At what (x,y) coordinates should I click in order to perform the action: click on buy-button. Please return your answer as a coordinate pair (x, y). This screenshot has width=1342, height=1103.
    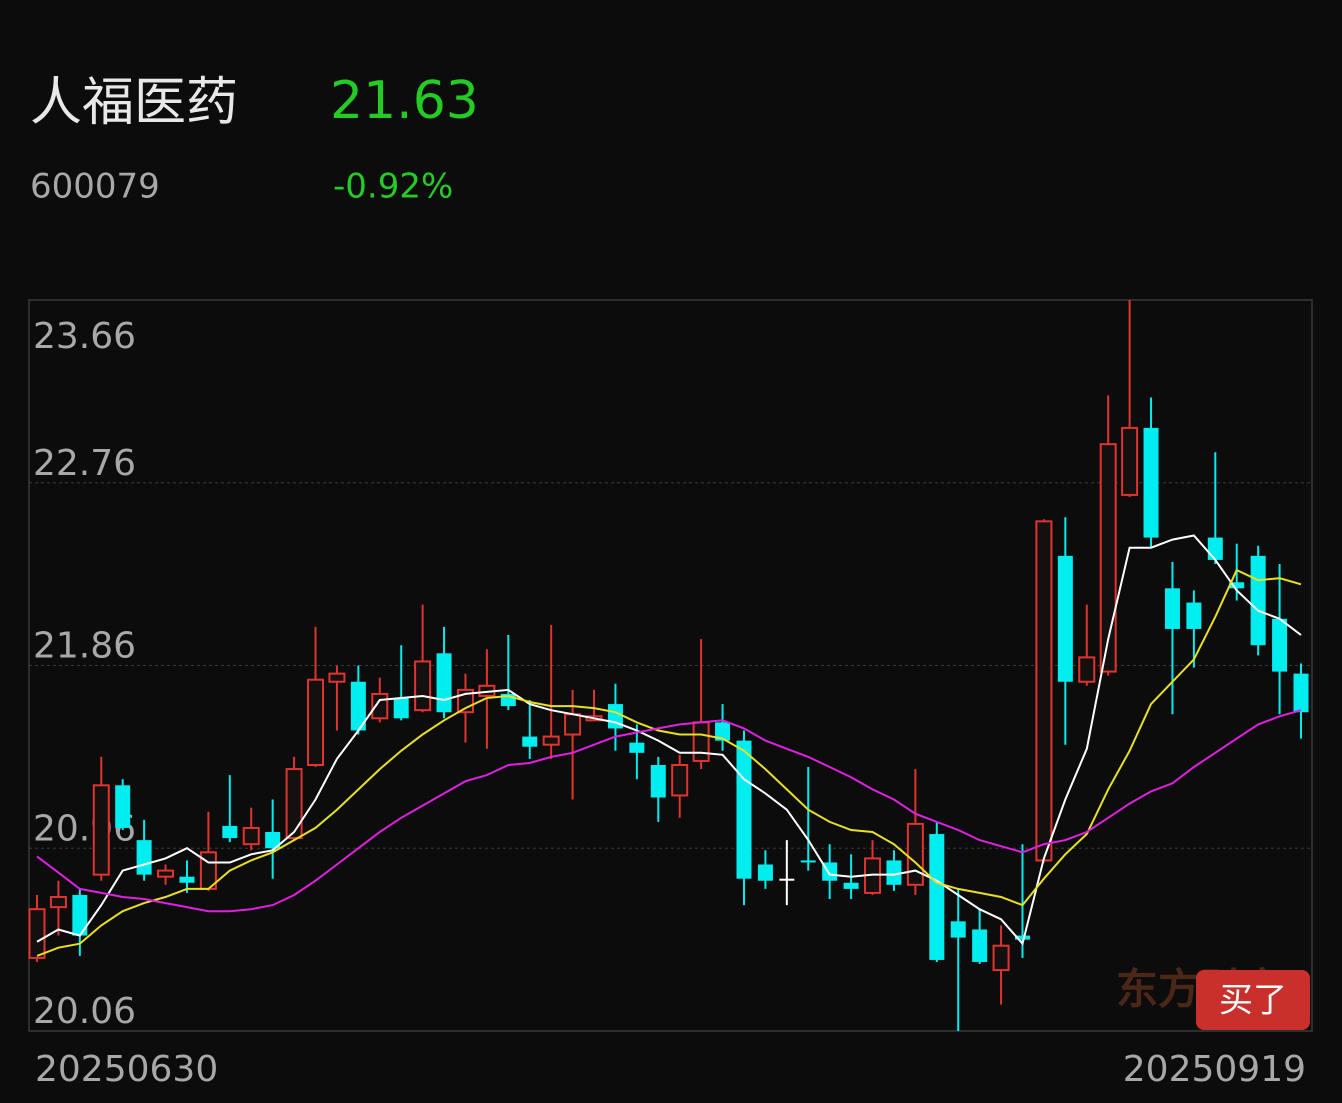
    Looking at the image, I should click on (1253, 1000).